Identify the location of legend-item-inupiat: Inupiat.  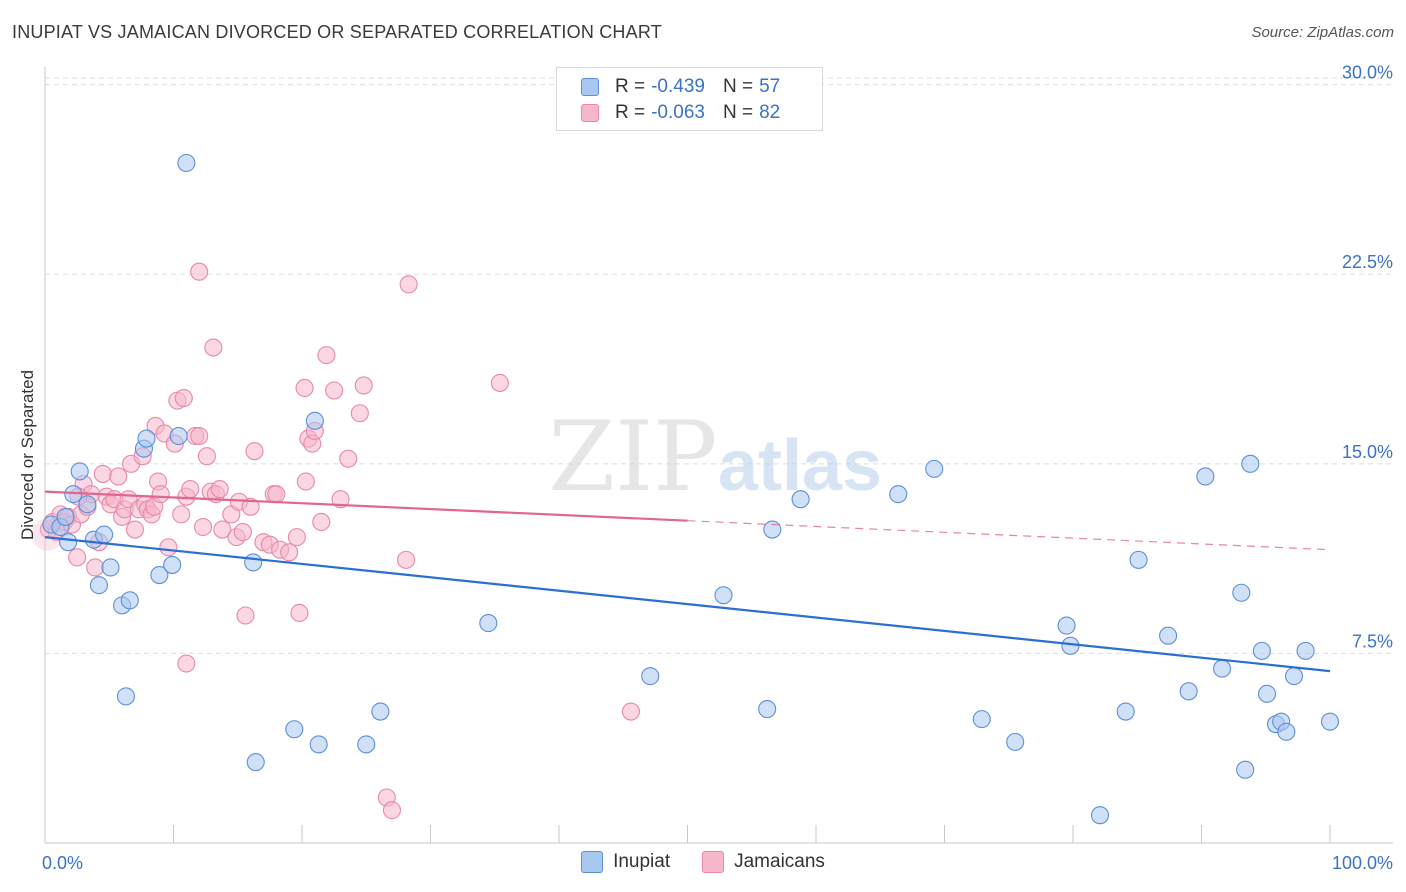
(625, 862).